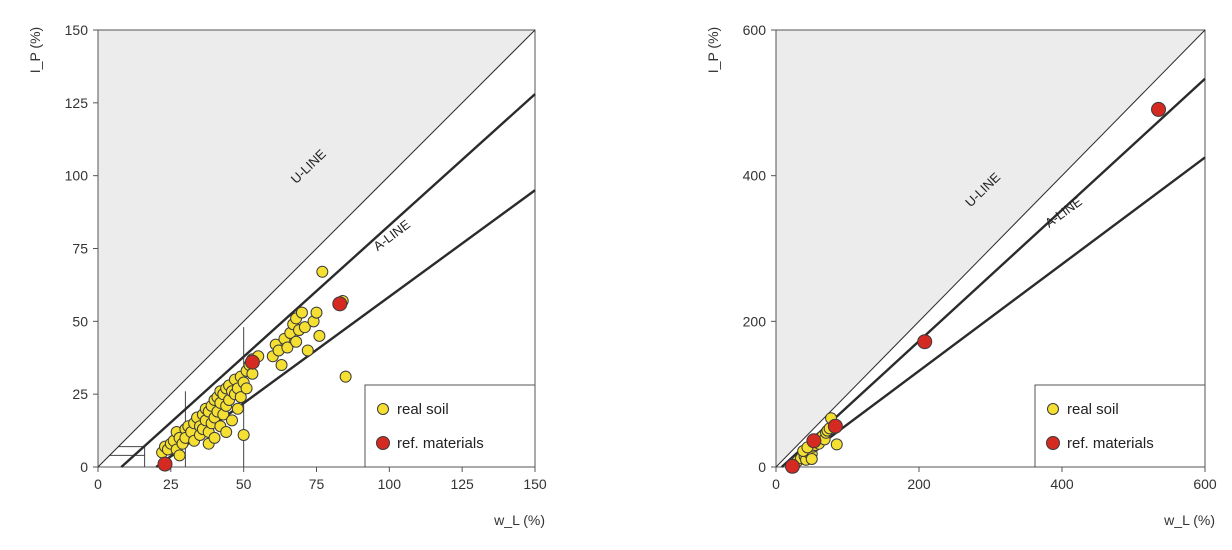 This screenshot has width=1232, height=550. What do you see at coordinates (1062, 484) in the screenshot?
I see `x-tick-label: 400` at bounding box center [1062, 484].